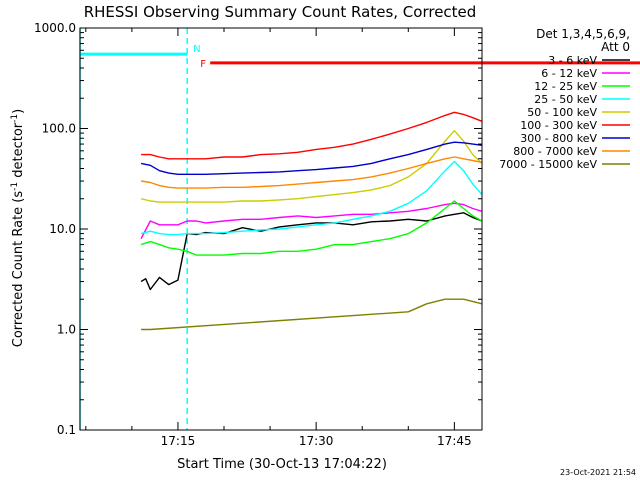 The image size is (640, 480). Describe the element at coordinates (55, 28) in the screenshot. I see `y-tick-label: 1000.0` at that location.